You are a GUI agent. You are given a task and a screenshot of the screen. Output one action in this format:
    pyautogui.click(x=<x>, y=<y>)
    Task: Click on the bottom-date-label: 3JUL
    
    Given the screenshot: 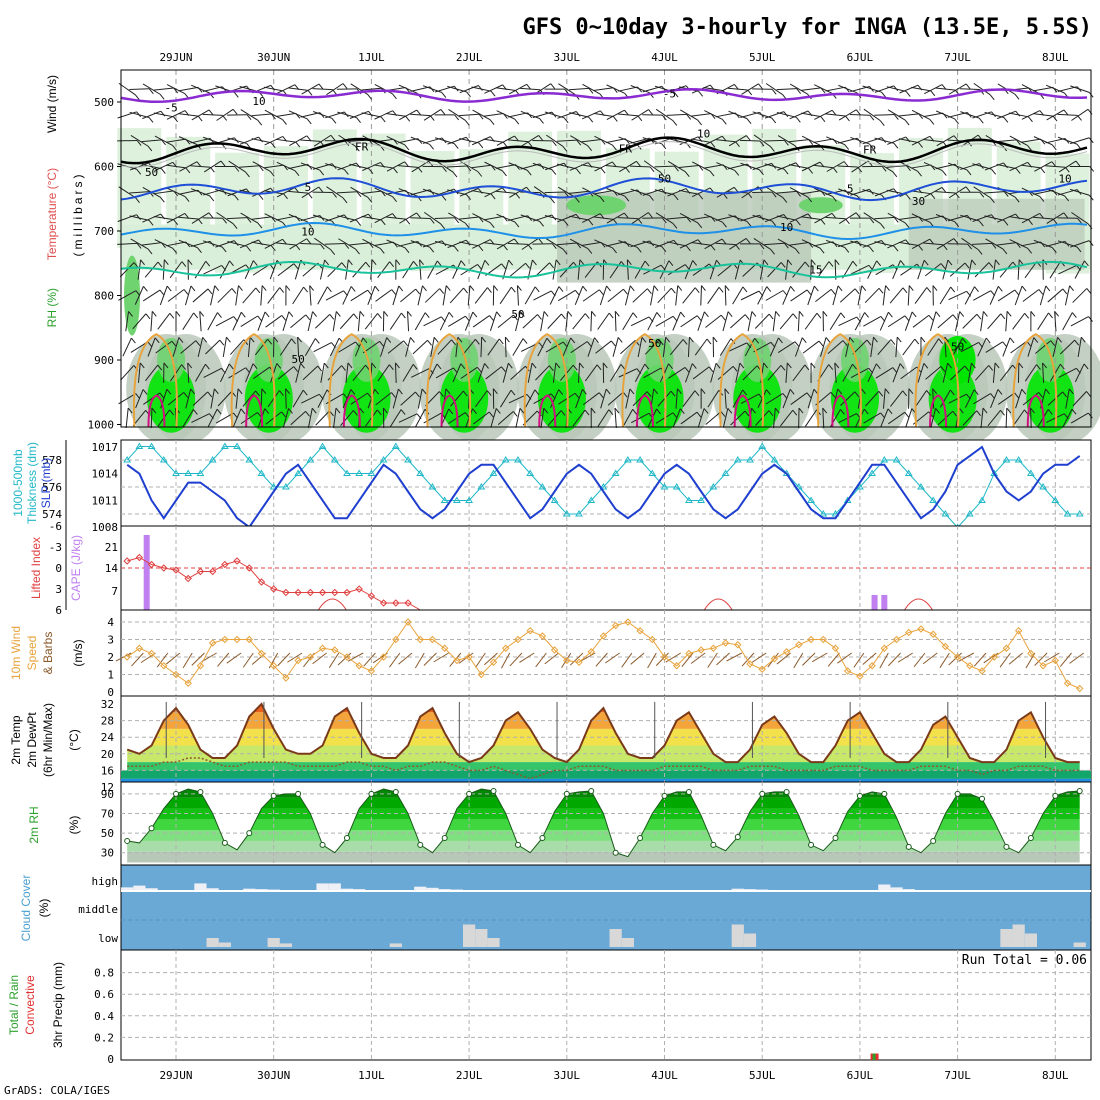 What is the action you would take?
    pyautogui.click(x=567, y=1075)
    